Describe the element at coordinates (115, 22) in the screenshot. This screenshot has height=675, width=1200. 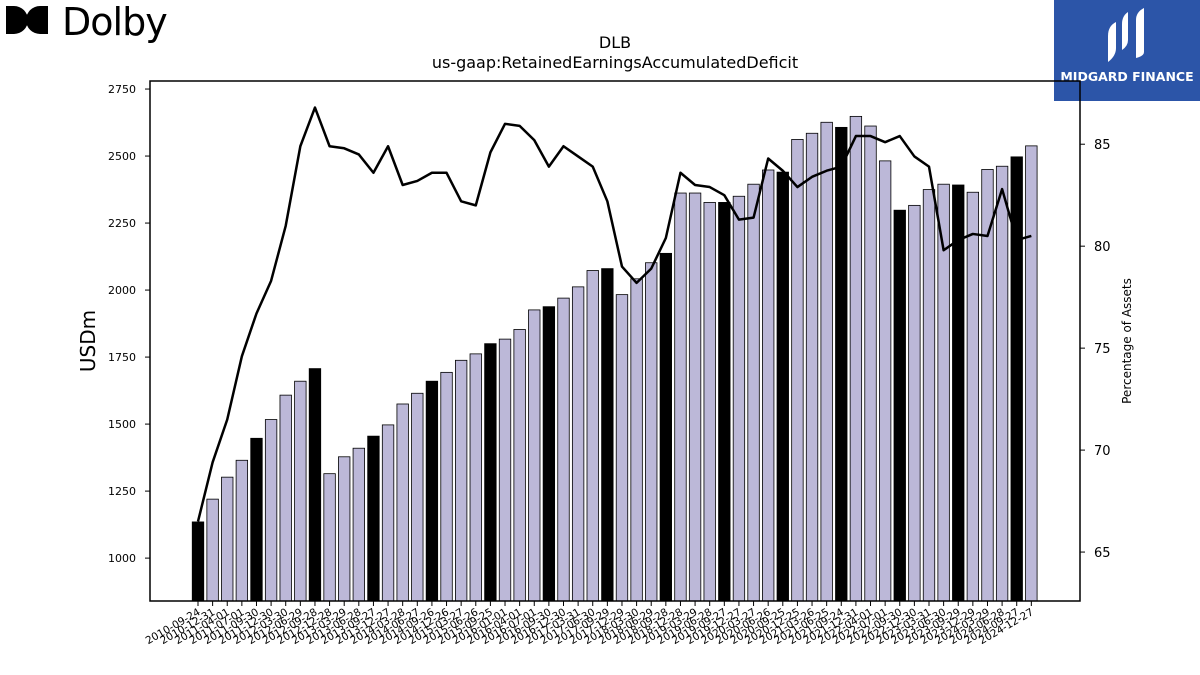
I see `dolby-wordmark: Dolby` at that location.